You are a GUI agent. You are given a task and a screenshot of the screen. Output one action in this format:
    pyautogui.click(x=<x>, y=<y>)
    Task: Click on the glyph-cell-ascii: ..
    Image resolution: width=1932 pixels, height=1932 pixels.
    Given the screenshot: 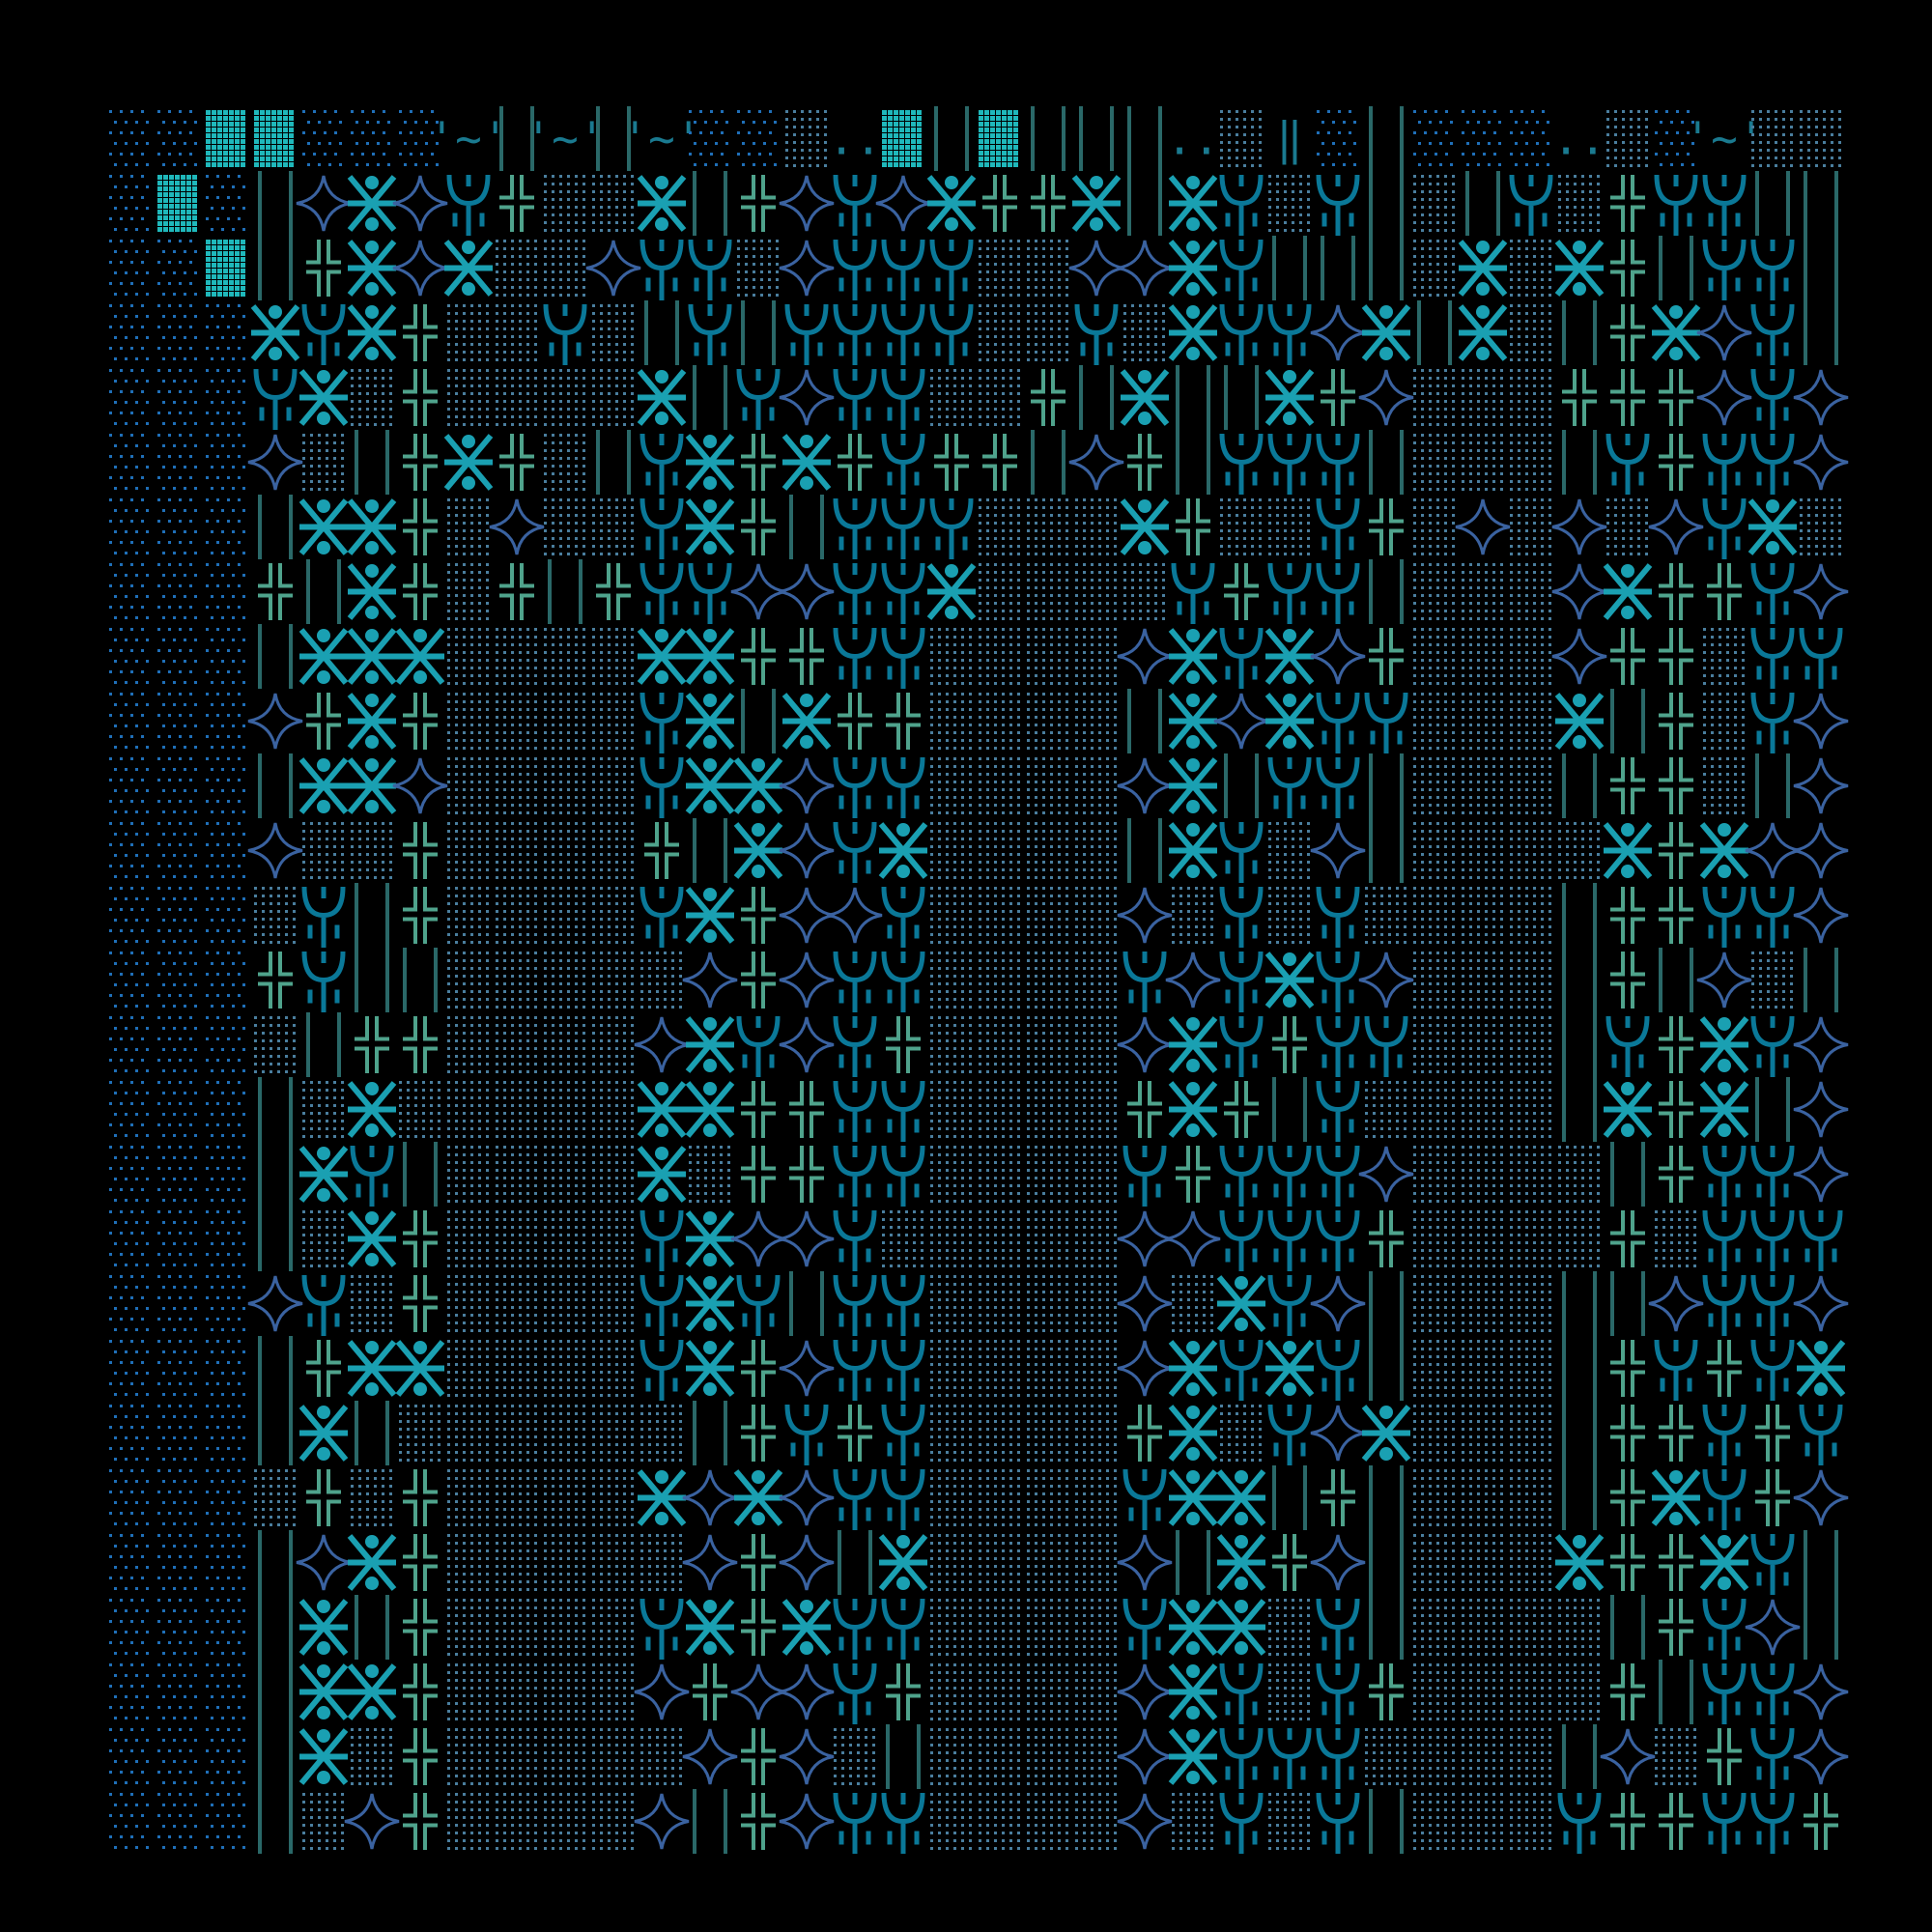 What is the action you would take?
    pyautogui.click(x=1578, y=139)
    